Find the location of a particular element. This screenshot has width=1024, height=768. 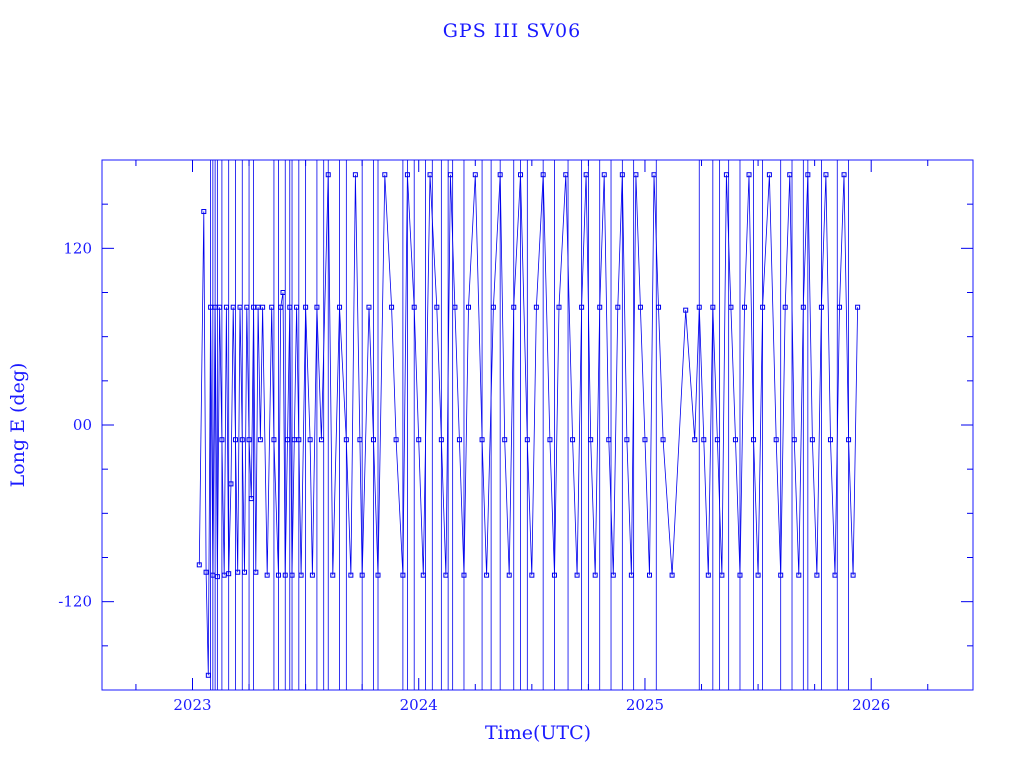

chart-title: GPS III SV06 is located at coordinates (512, 31).